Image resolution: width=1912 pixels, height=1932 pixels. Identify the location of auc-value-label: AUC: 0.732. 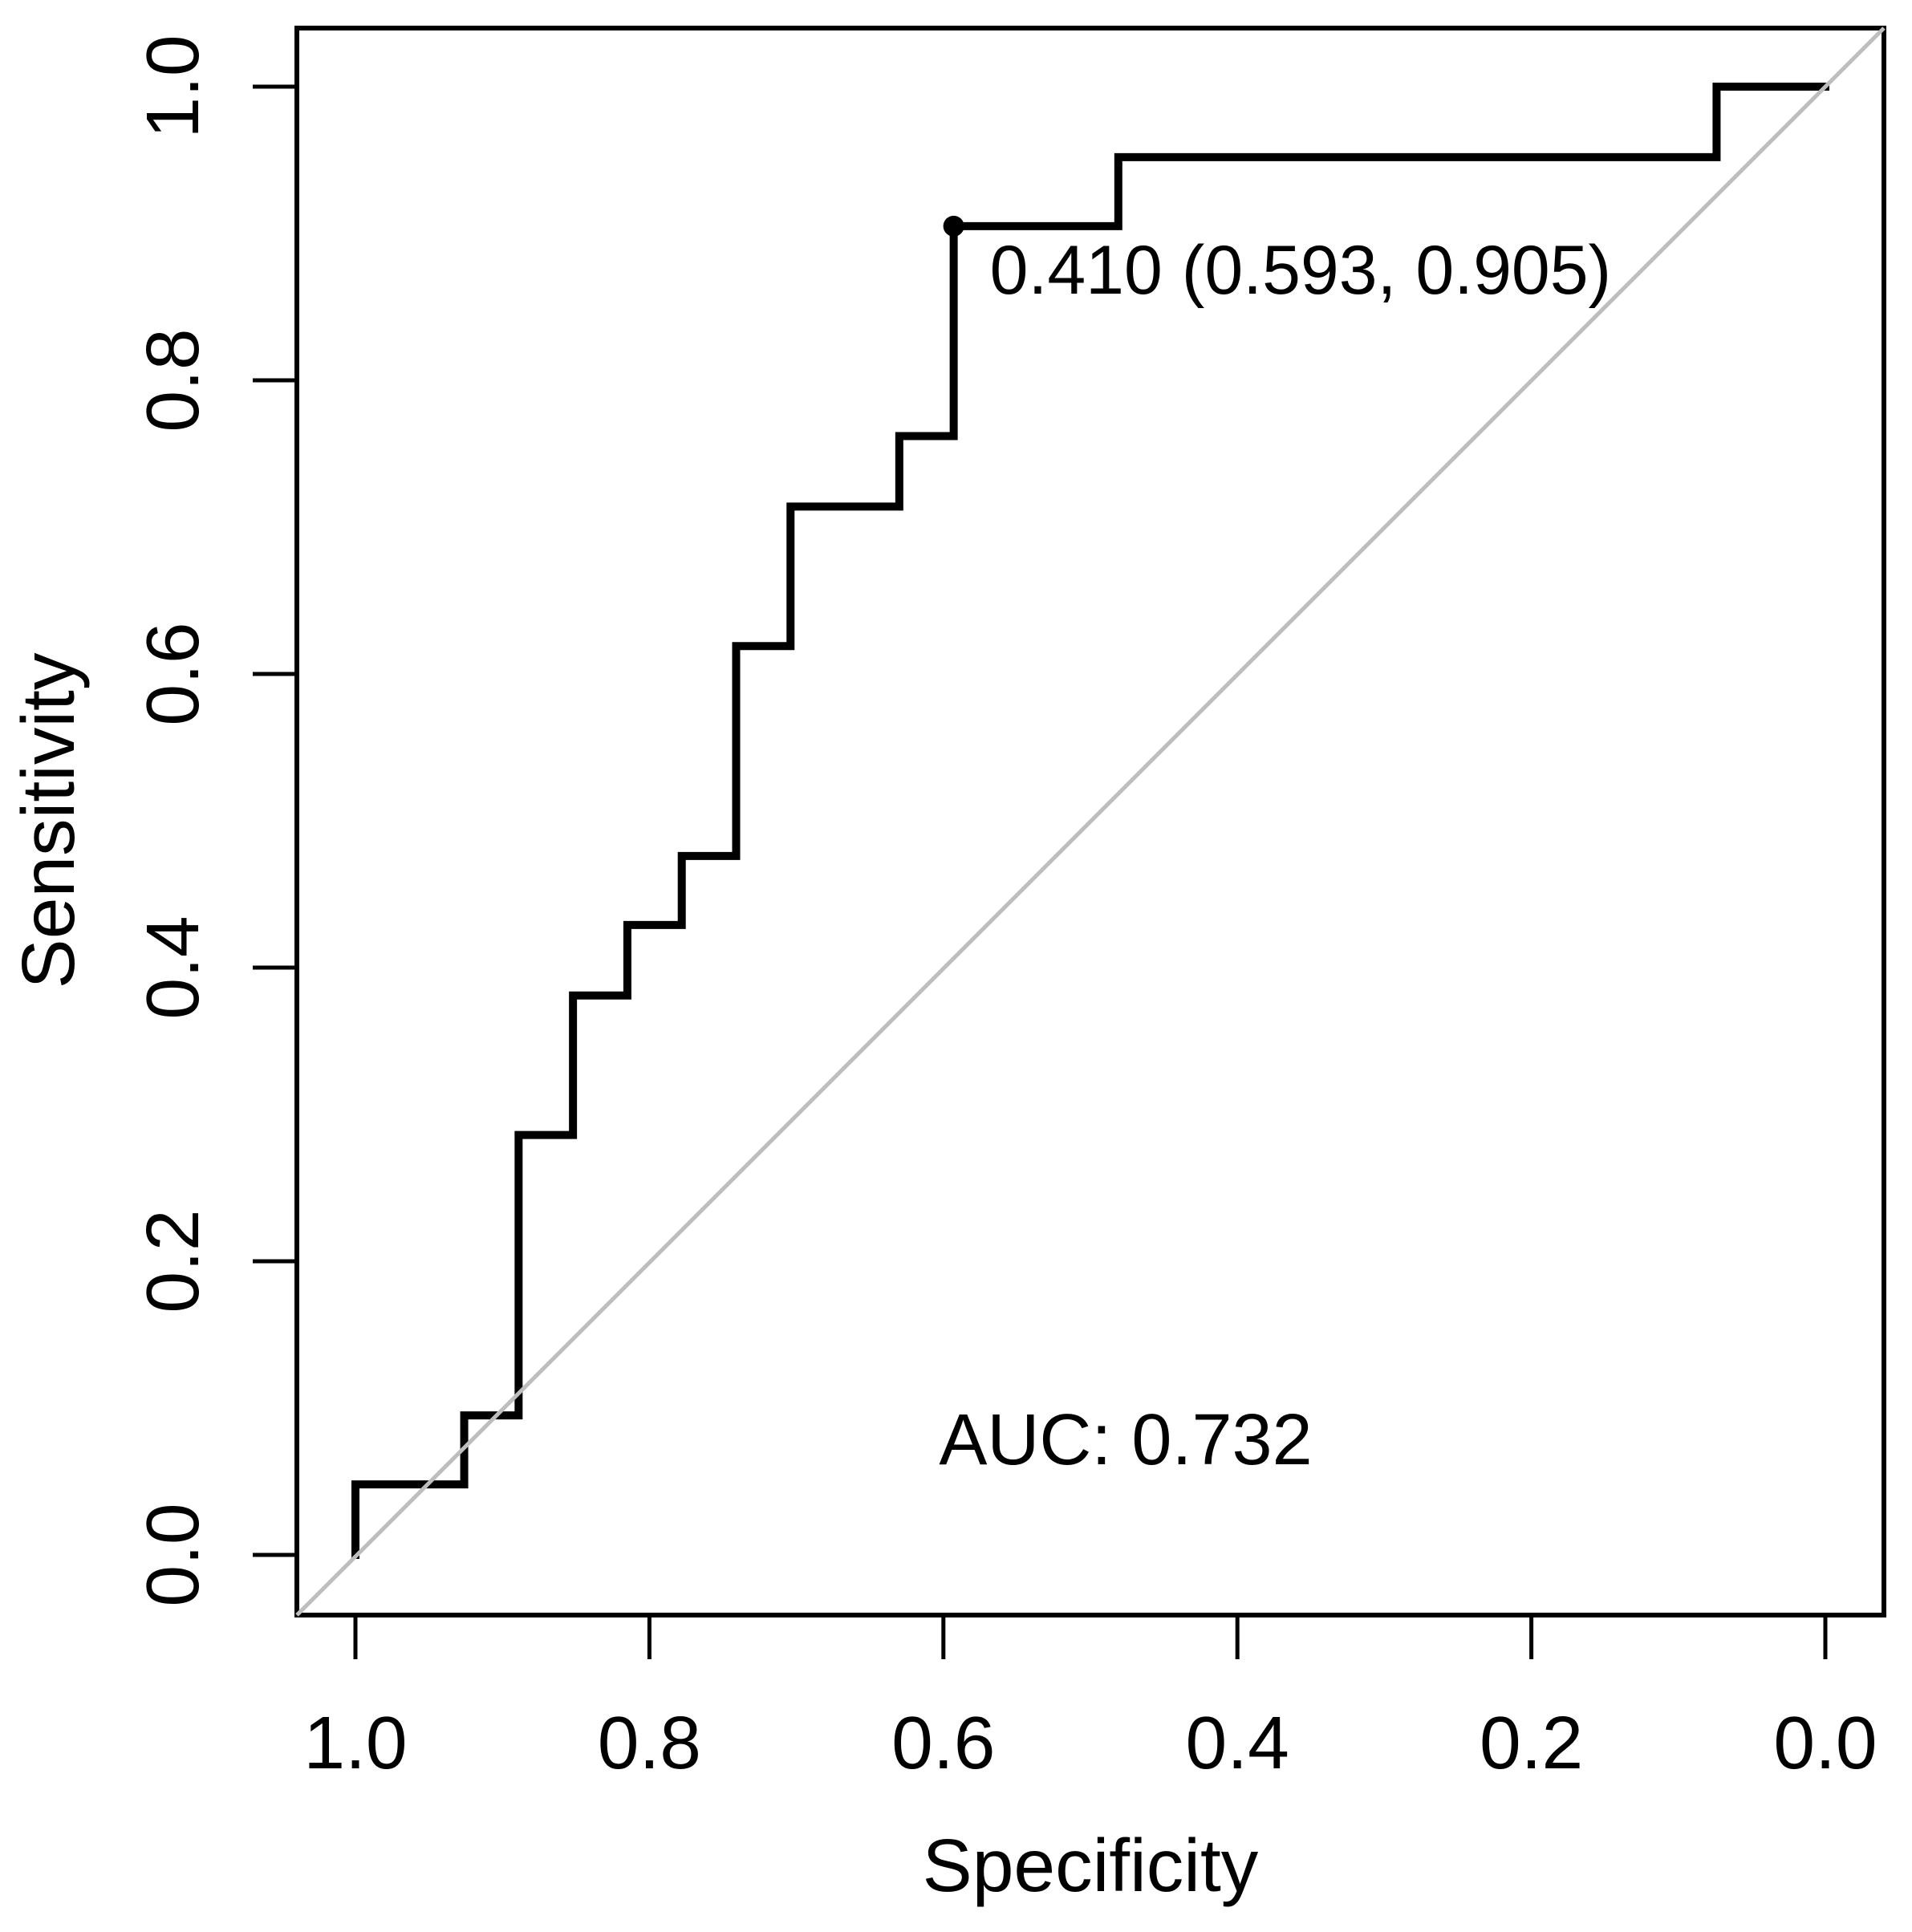
(1125, 1440).